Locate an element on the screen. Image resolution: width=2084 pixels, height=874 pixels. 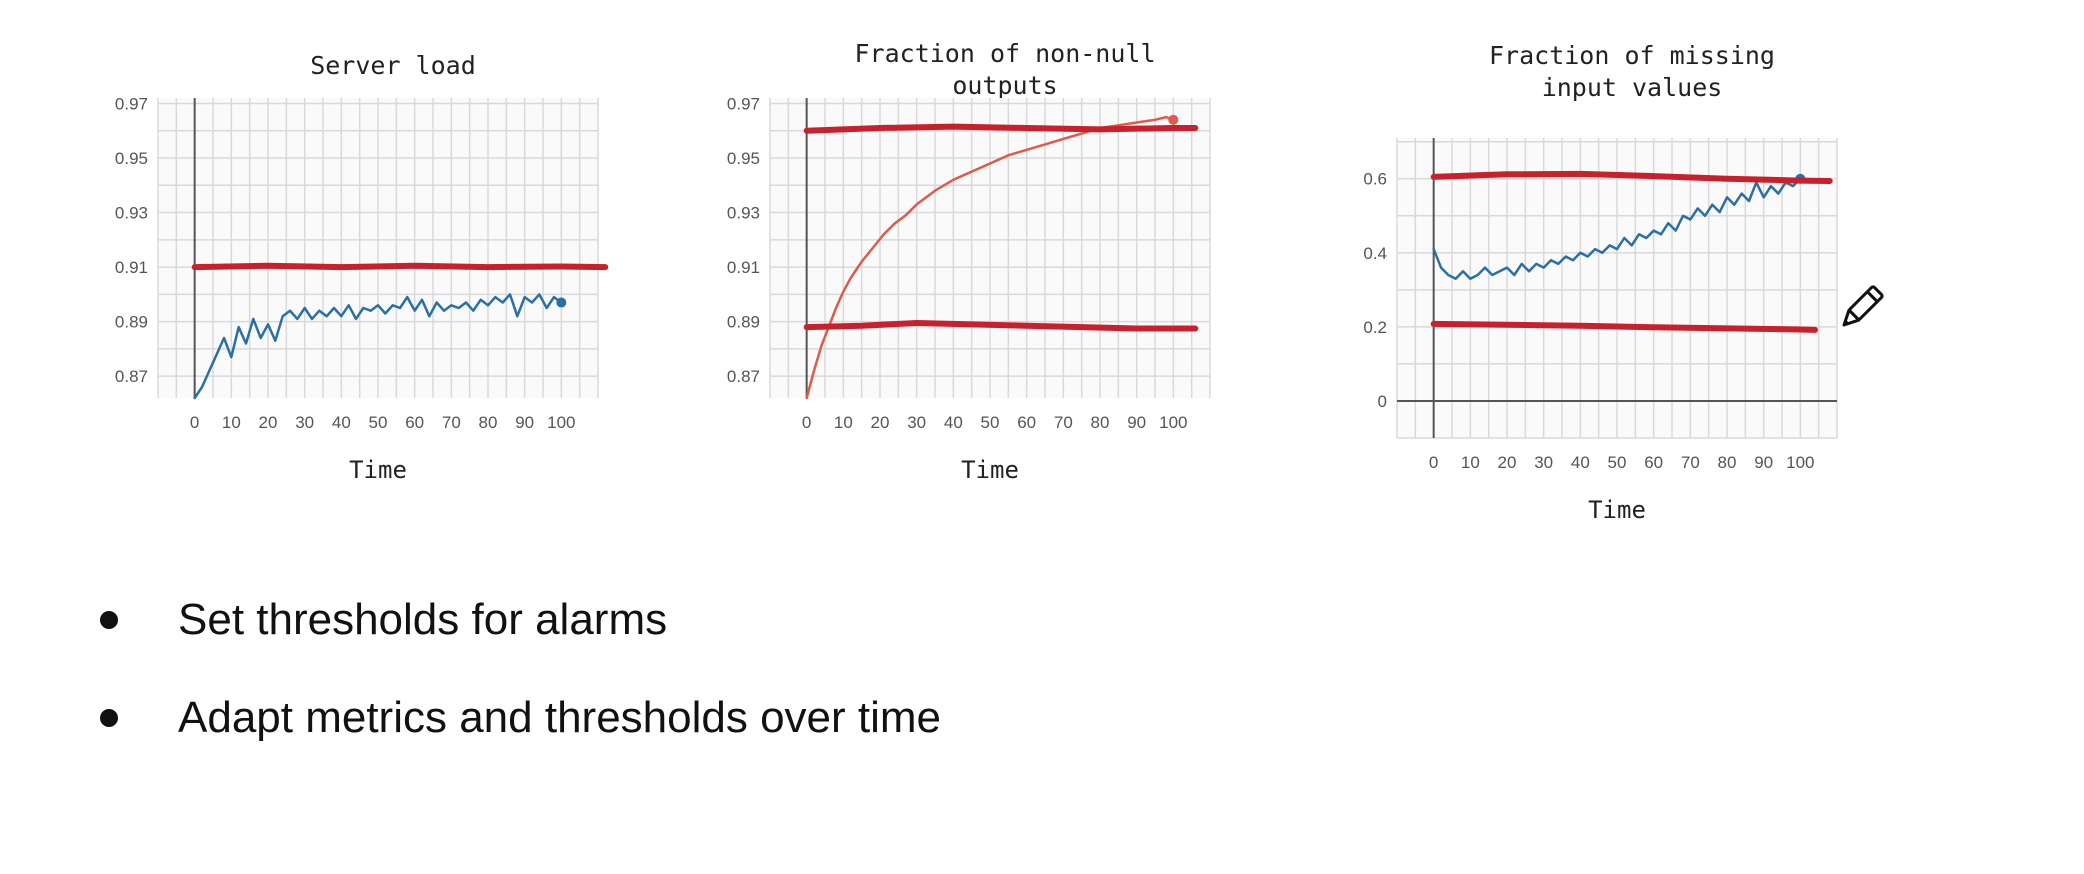
bullet-text: Set thresholds for alarms is located at coordinates (423, 619).